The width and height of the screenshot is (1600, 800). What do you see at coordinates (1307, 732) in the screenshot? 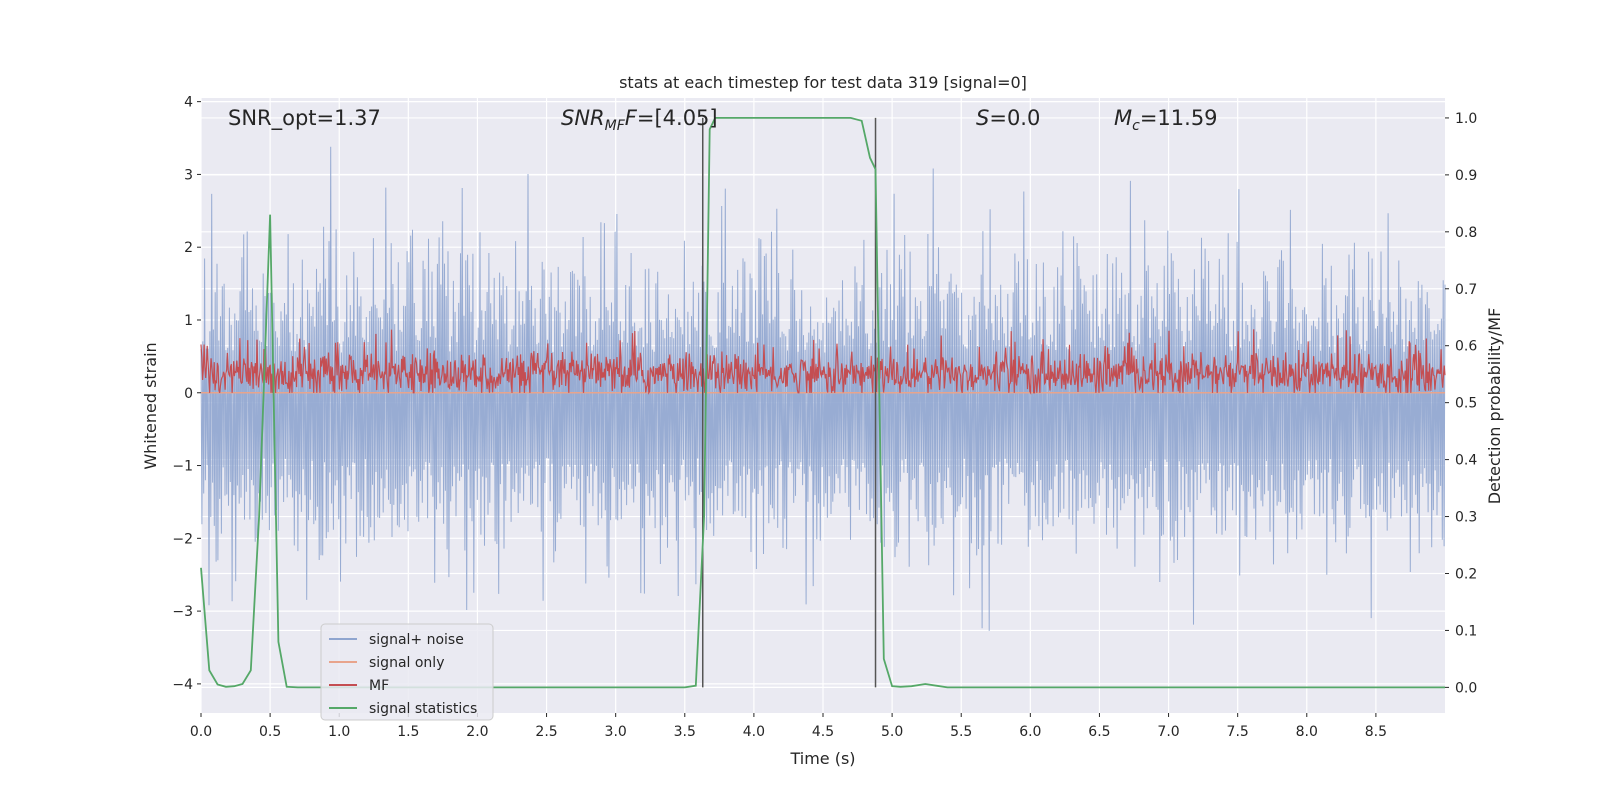
I see `x-tick-label: 8.0` at bounding box center [1307, 732].